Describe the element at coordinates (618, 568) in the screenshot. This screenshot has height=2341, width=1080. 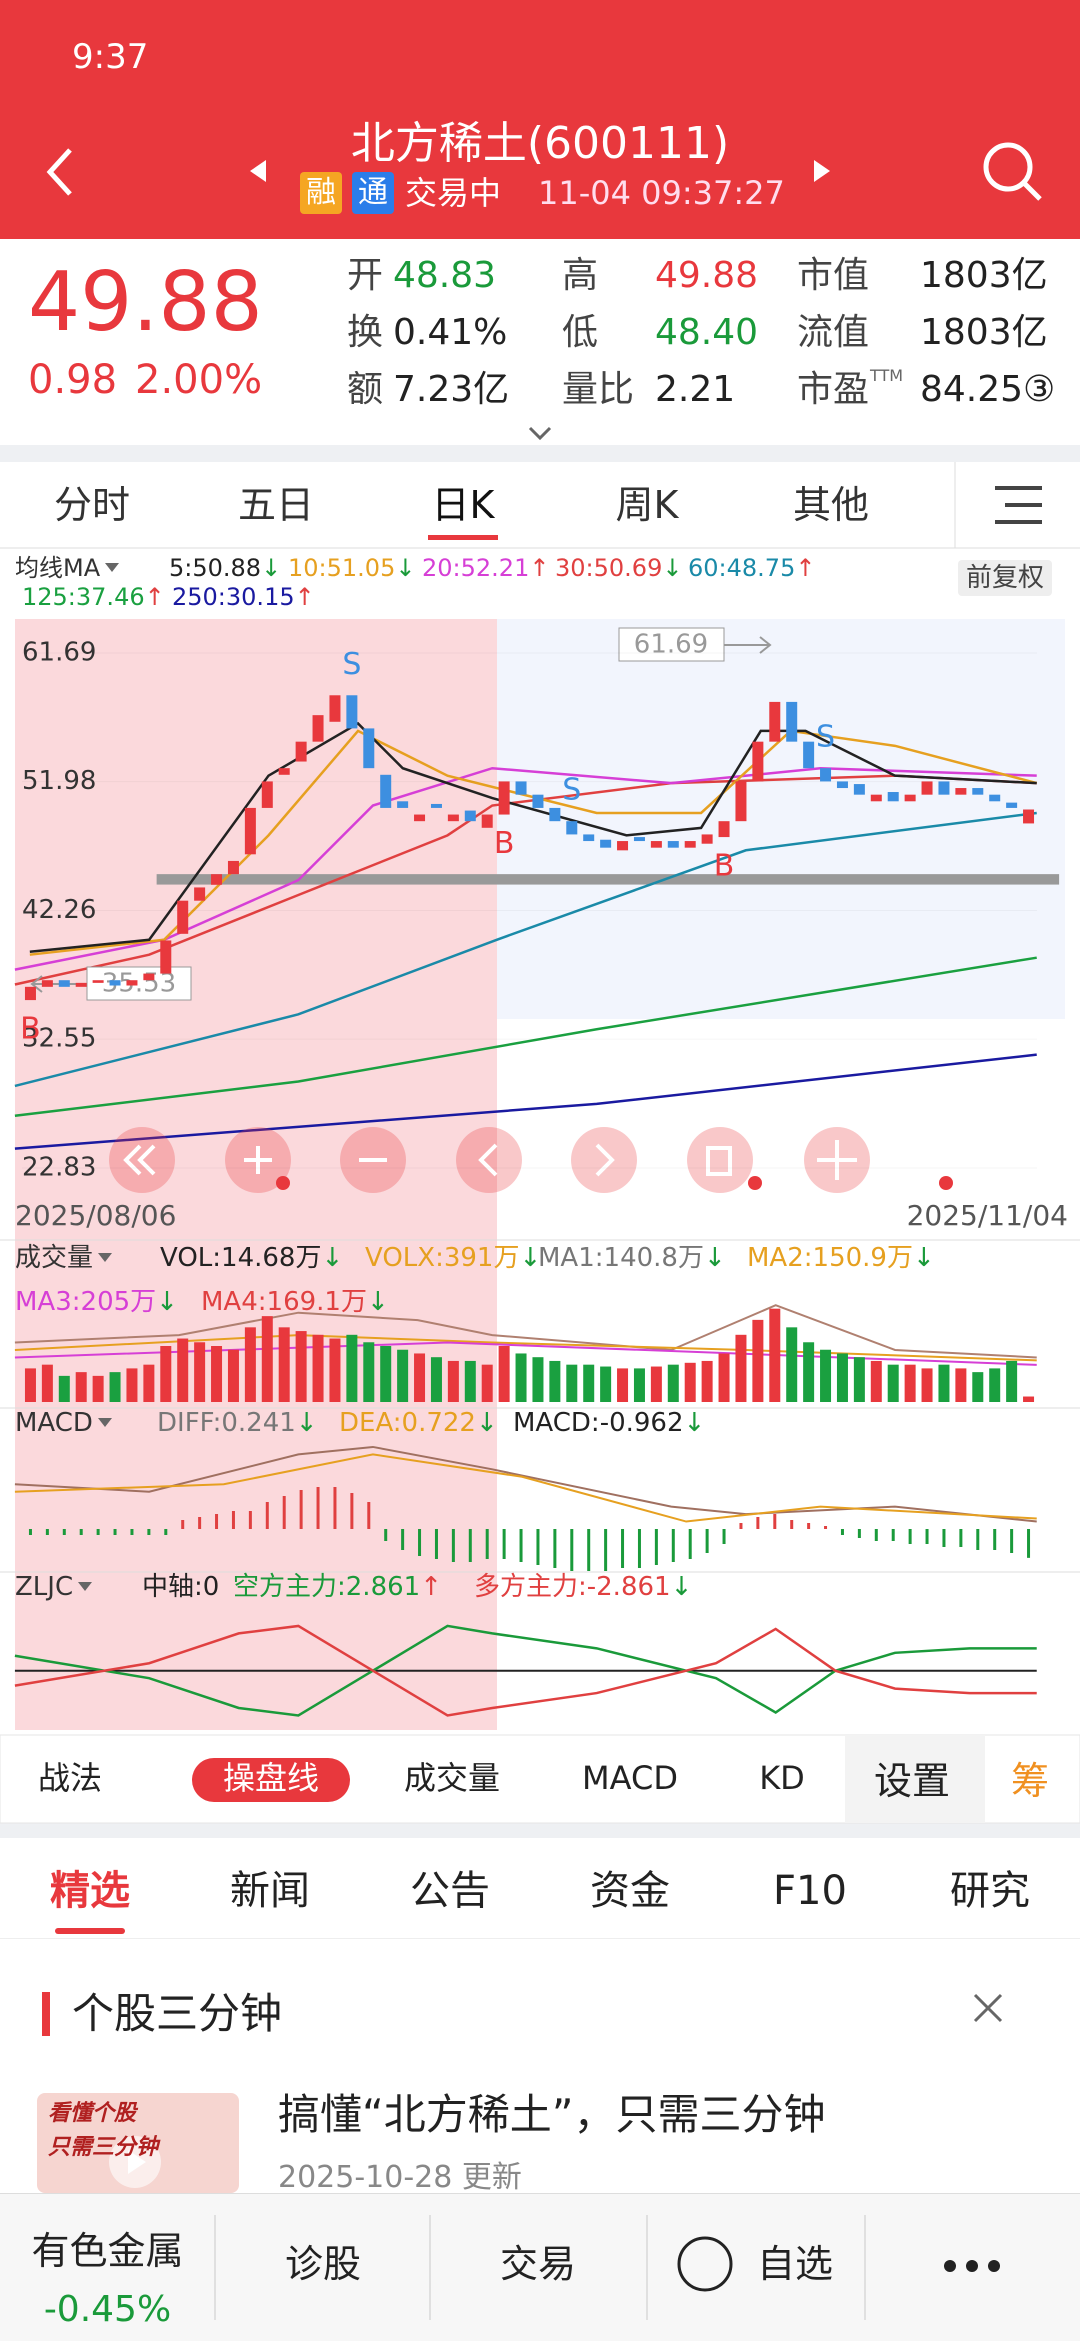
I see `legend-item: 30:50.69↓` at that location.